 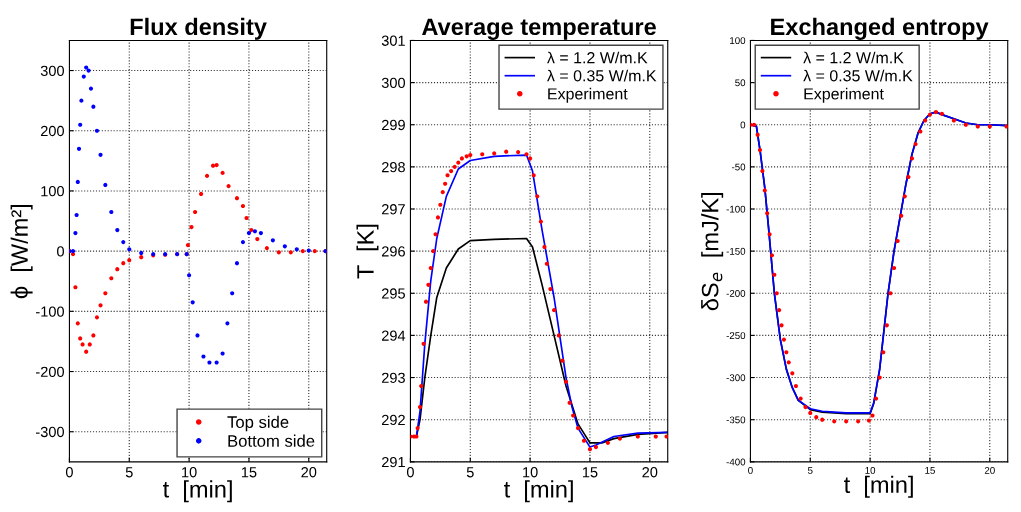 What do you see at coordinates (712, 251) in the screenshot?
I see `y-axis-title: δS$_{e}$ [mJ/K]` at bounding box center [712, 251].